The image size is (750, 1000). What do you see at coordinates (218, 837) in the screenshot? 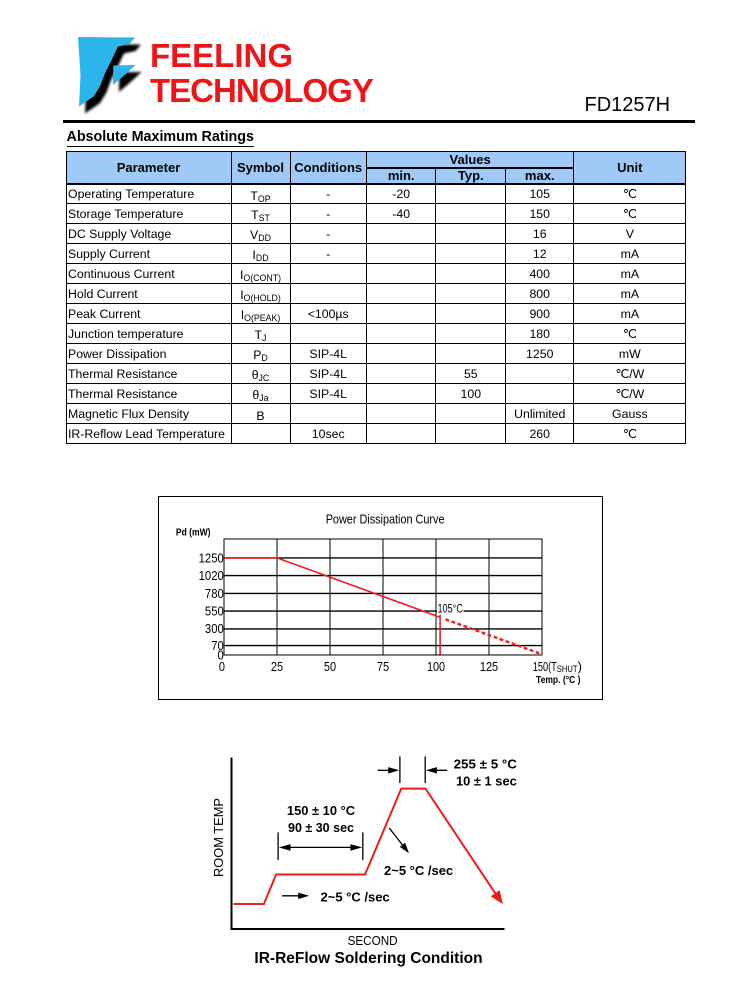
I see `svg-text: ROOM TEMP` at bounding box center [218, 837].